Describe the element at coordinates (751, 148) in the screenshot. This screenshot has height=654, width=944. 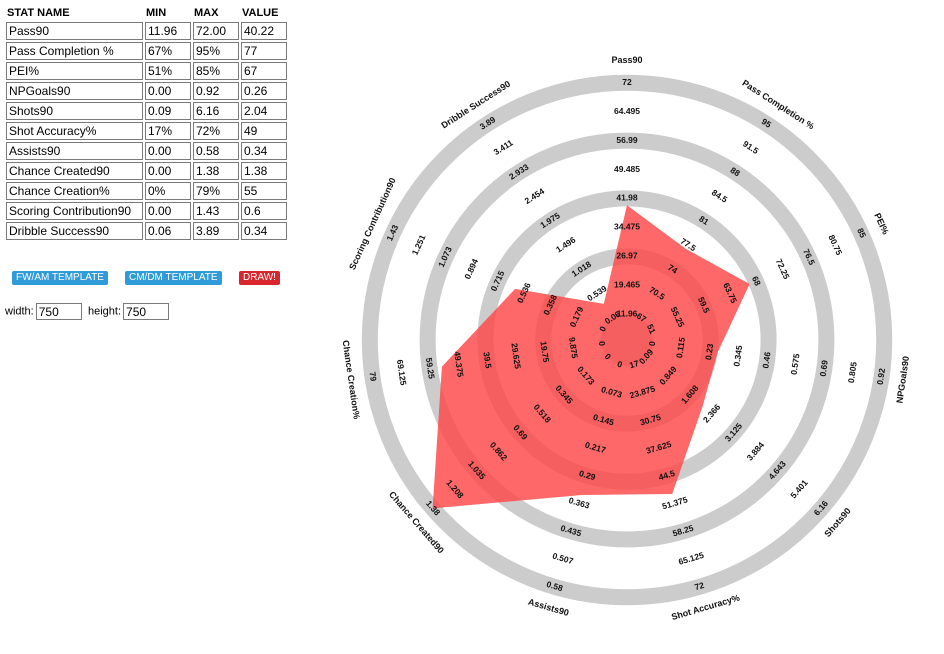
I see `radar-tick-label: 91.5` at that location.